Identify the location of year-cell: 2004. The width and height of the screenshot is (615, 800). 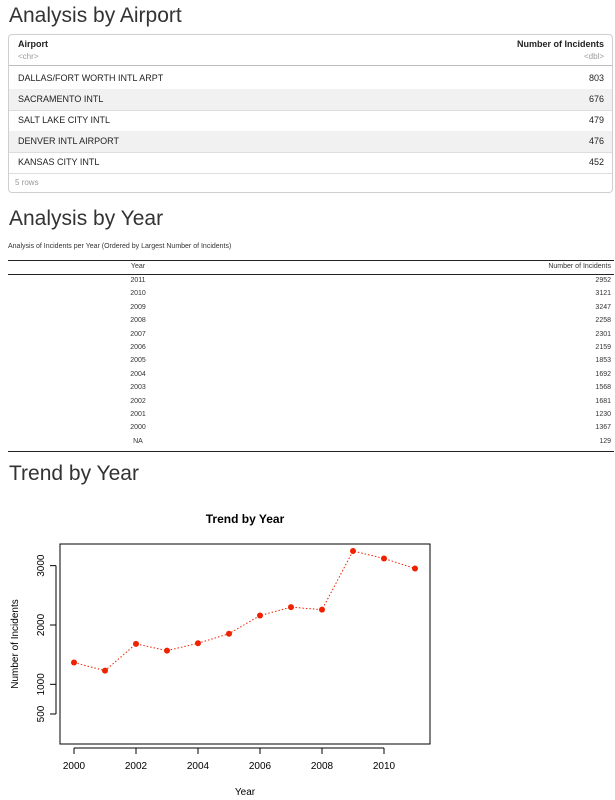
(138, 374).